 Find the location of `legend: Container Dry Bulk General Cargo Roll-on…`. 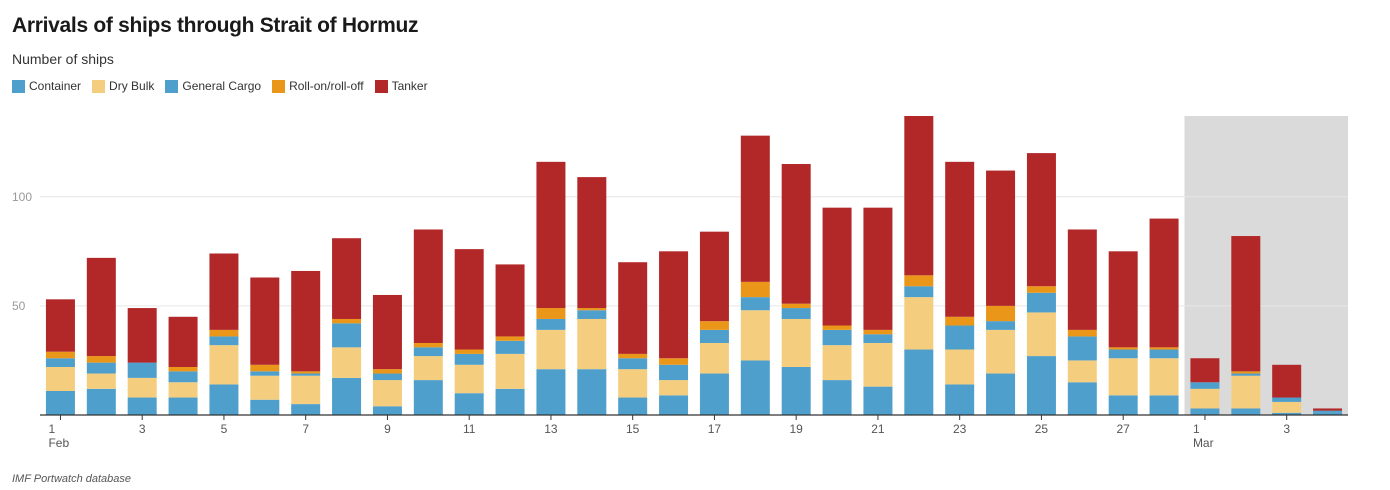

legend: Container Dry Bulk General Cargo Roll-on… is located at coordinates (225, 86).